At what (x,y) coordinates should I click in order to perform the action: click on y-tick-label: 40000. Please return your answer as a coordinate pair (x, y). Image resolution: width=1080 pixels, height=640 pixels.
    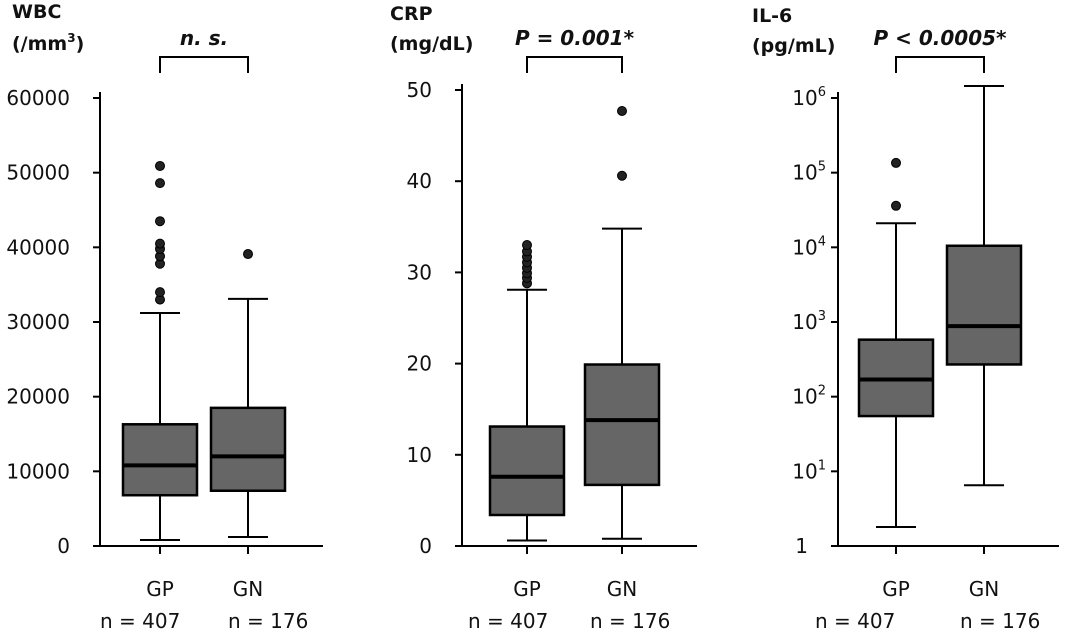
    Looking at the image, I should click on (38, 247).